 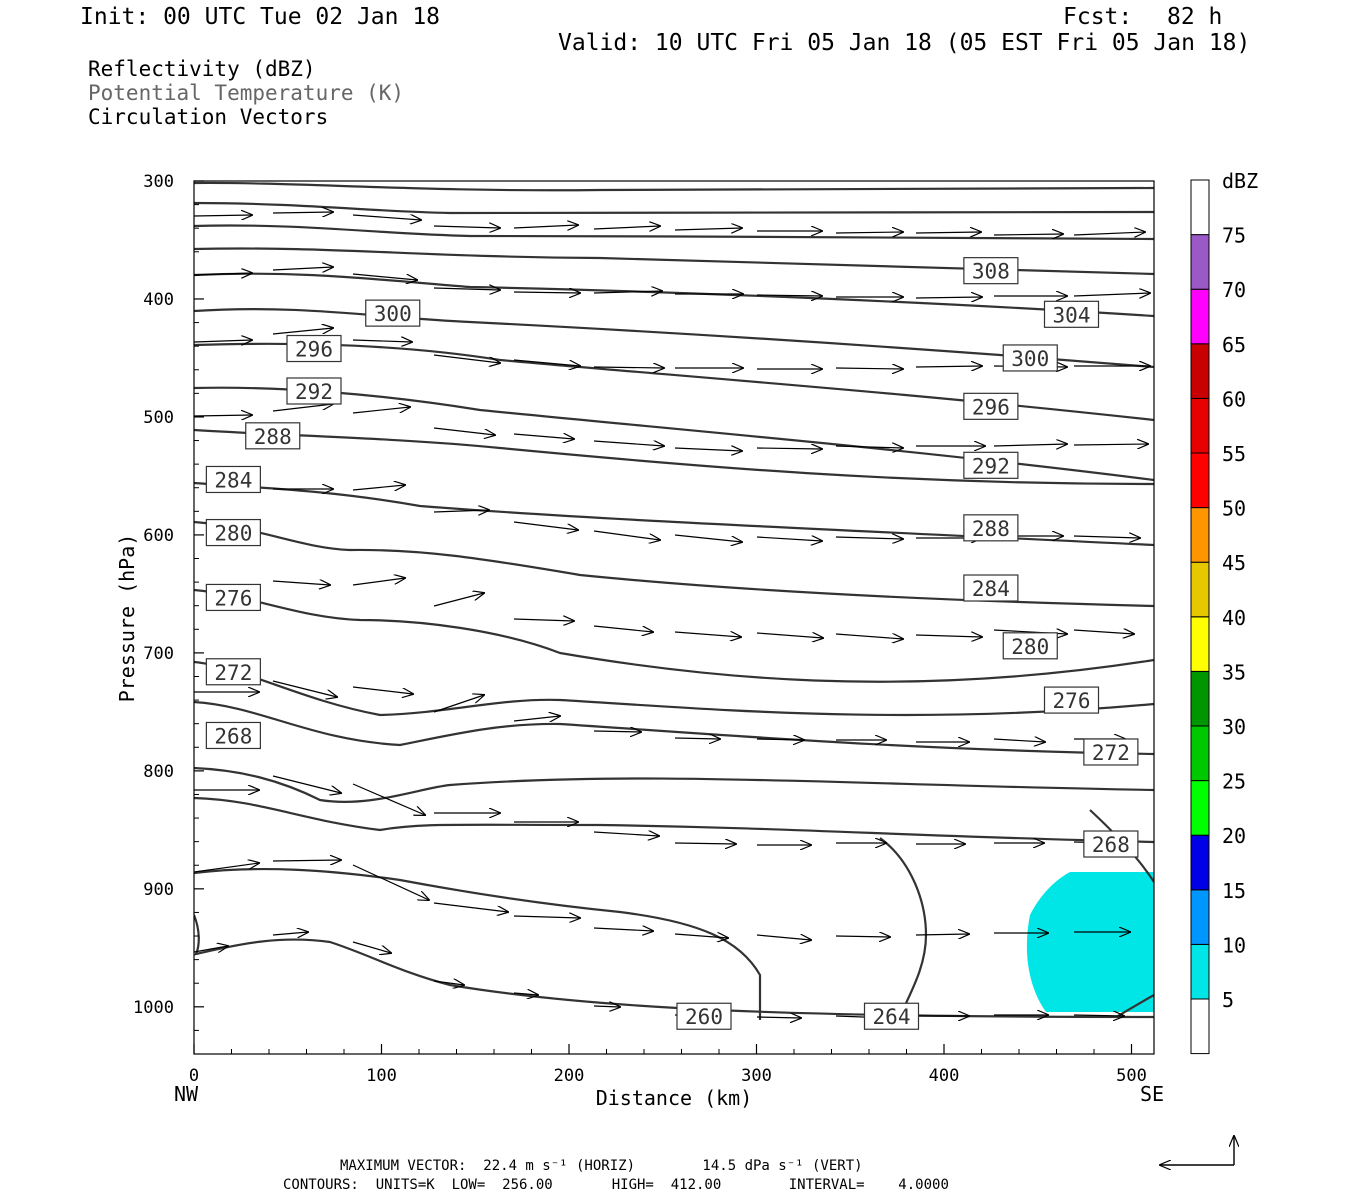 What do you see at coordinates (1234, 454) in the screenshot?
I see `colorbar-label: 55` at bounding box center [1234, 454].